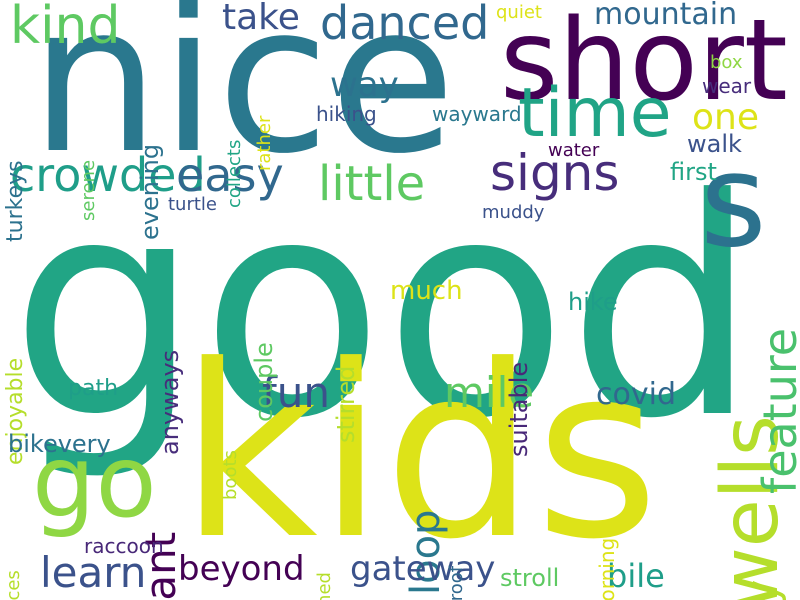  What do you see at coordinates (88, 190) in the screenshot?
I see `word-serene: serene` at bounding box center [88, 190].